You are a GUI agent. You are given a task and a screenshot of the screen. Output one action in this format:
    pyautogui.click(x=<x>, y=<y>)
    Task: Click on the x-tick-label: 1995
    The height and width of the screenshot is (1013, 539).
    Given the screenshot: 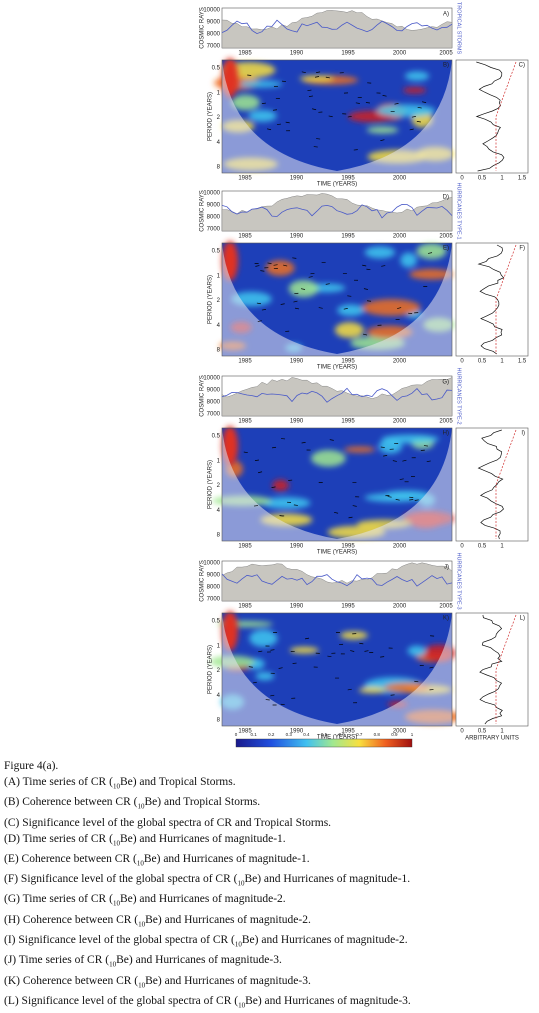 What is the action you would take?
    pyautogui.click(x=348, y=422)
    